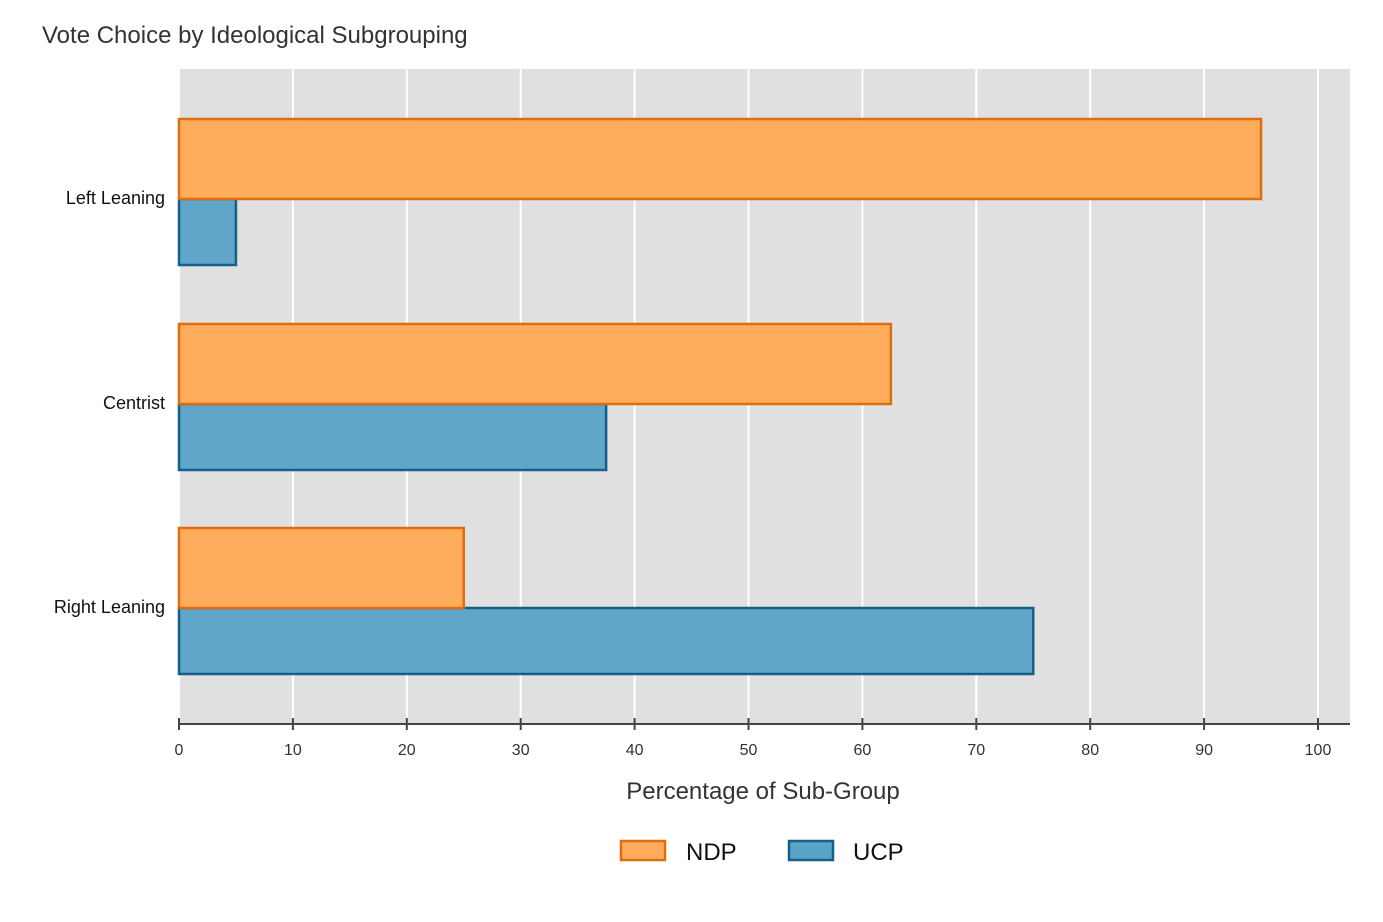 This screenshot has width=1383, height=922. Describe the element at coordinates (392, 437) in the screenshot. I see `bar-ucp-centrist` at that location.